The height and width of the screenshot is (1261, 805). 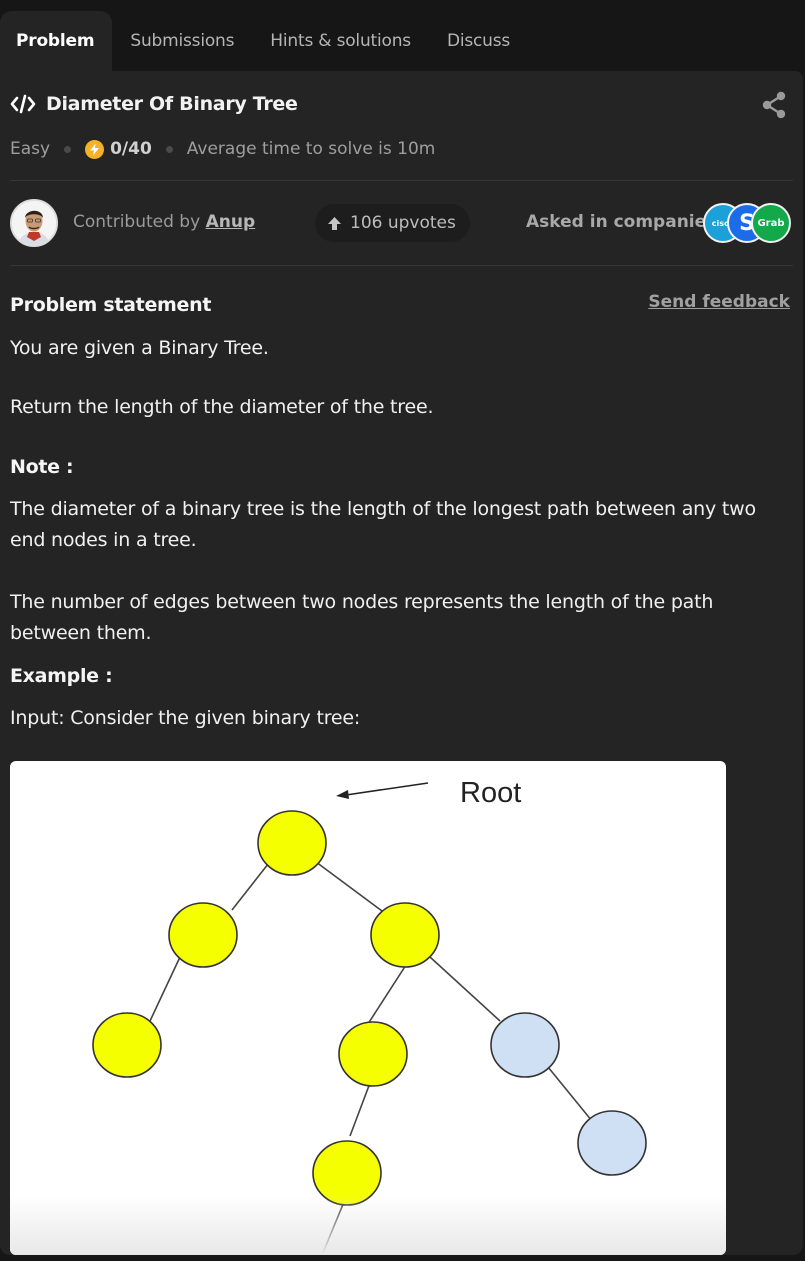 What do you see at coordinates (478, 41) in the screenshot?
I see `tab-discuss: Discuss` at bounding box center [478, 41].